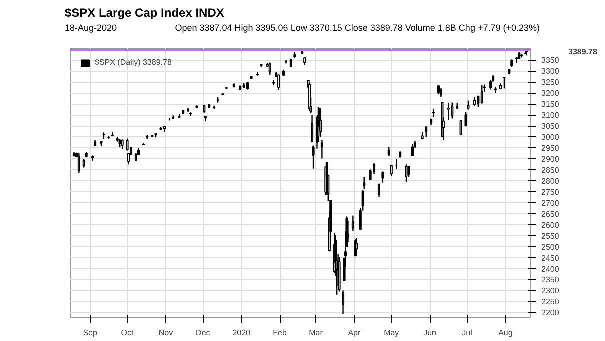  I want to click on y-tick-label: 2850, so click(551, 170).